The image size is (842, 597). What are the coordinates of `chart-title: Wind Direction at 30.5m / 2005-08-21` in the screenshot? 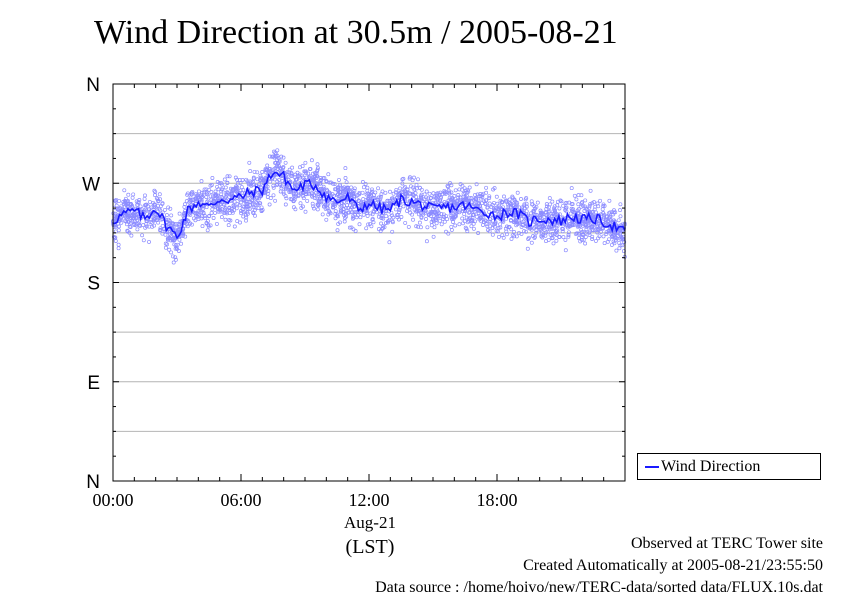 It's located at (356, 32).